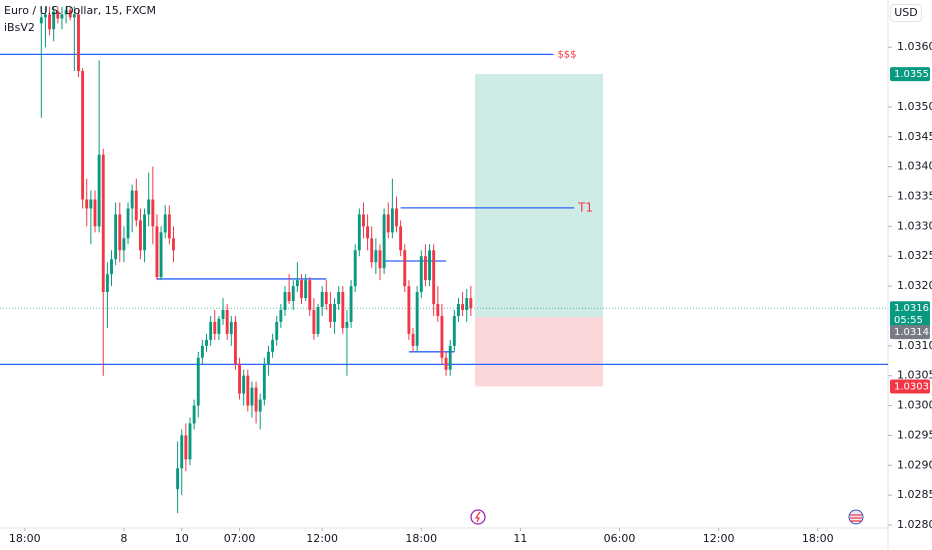 The image size is (932, 550). I want to click on currency-button: USD, so click(906, 13).